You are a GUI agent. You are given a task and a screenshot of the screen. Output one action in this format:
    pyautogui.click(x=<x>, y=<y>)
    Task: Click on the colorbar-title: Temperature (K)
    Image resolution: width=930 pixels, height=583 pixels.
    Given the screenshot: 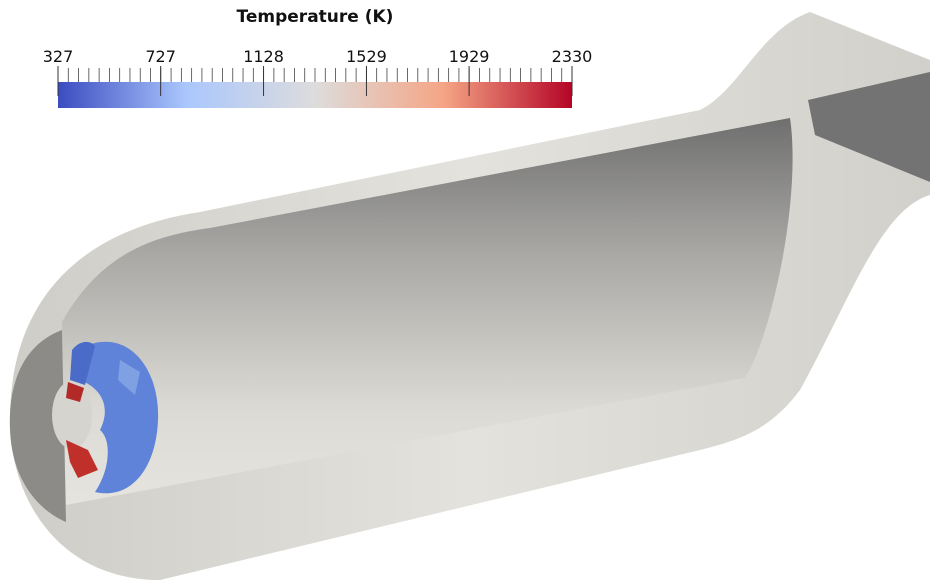 What is the action you would take?
    pyautogui.click(x=315, y=17)
    